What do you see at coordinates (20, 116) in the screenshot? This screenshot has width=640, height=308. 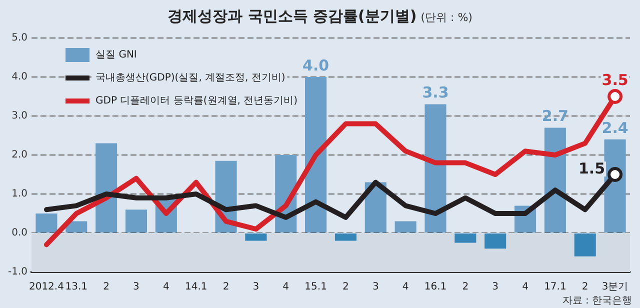 I see `y-tick-label: 3.0` at bounding box center [20, 116].